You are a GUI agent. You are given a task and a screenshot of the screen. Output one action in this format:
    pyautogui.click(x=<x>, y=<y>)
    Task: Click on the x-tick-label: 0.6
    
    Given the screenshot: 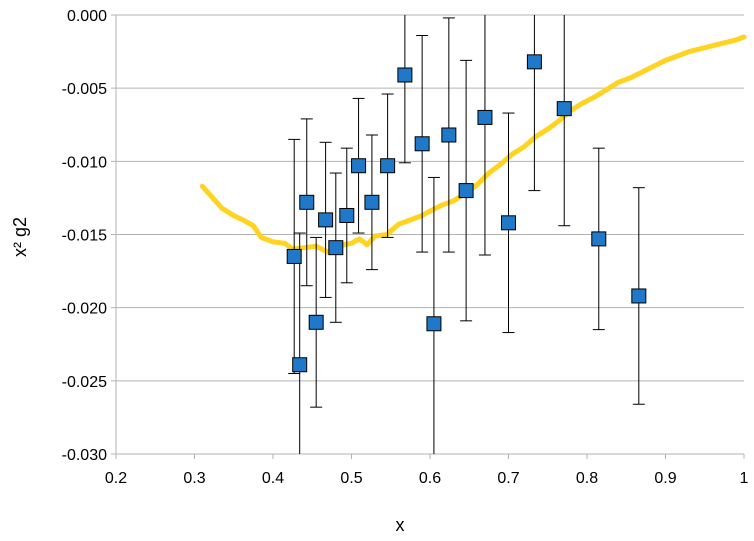 What is the action you would take?
    pyautogui.click(x=430, y=478)
    